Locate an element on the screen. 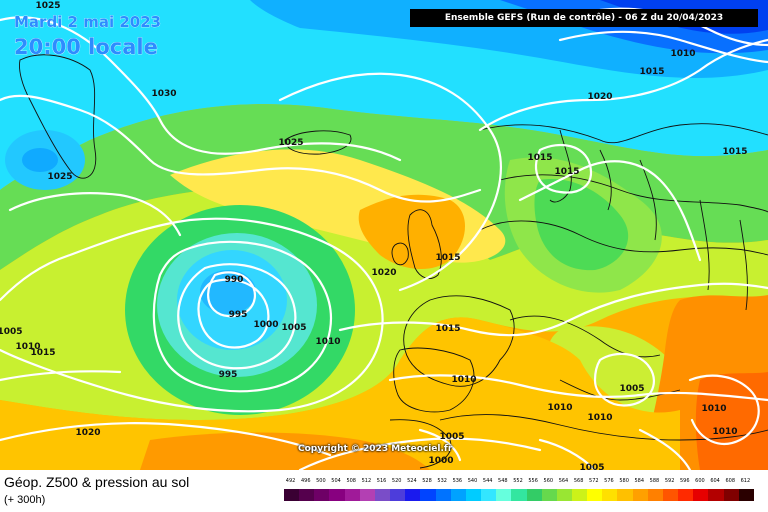 The height and width of the screenshot is (512, 768). legend-value: 492 is located at coordinates (290, 481).